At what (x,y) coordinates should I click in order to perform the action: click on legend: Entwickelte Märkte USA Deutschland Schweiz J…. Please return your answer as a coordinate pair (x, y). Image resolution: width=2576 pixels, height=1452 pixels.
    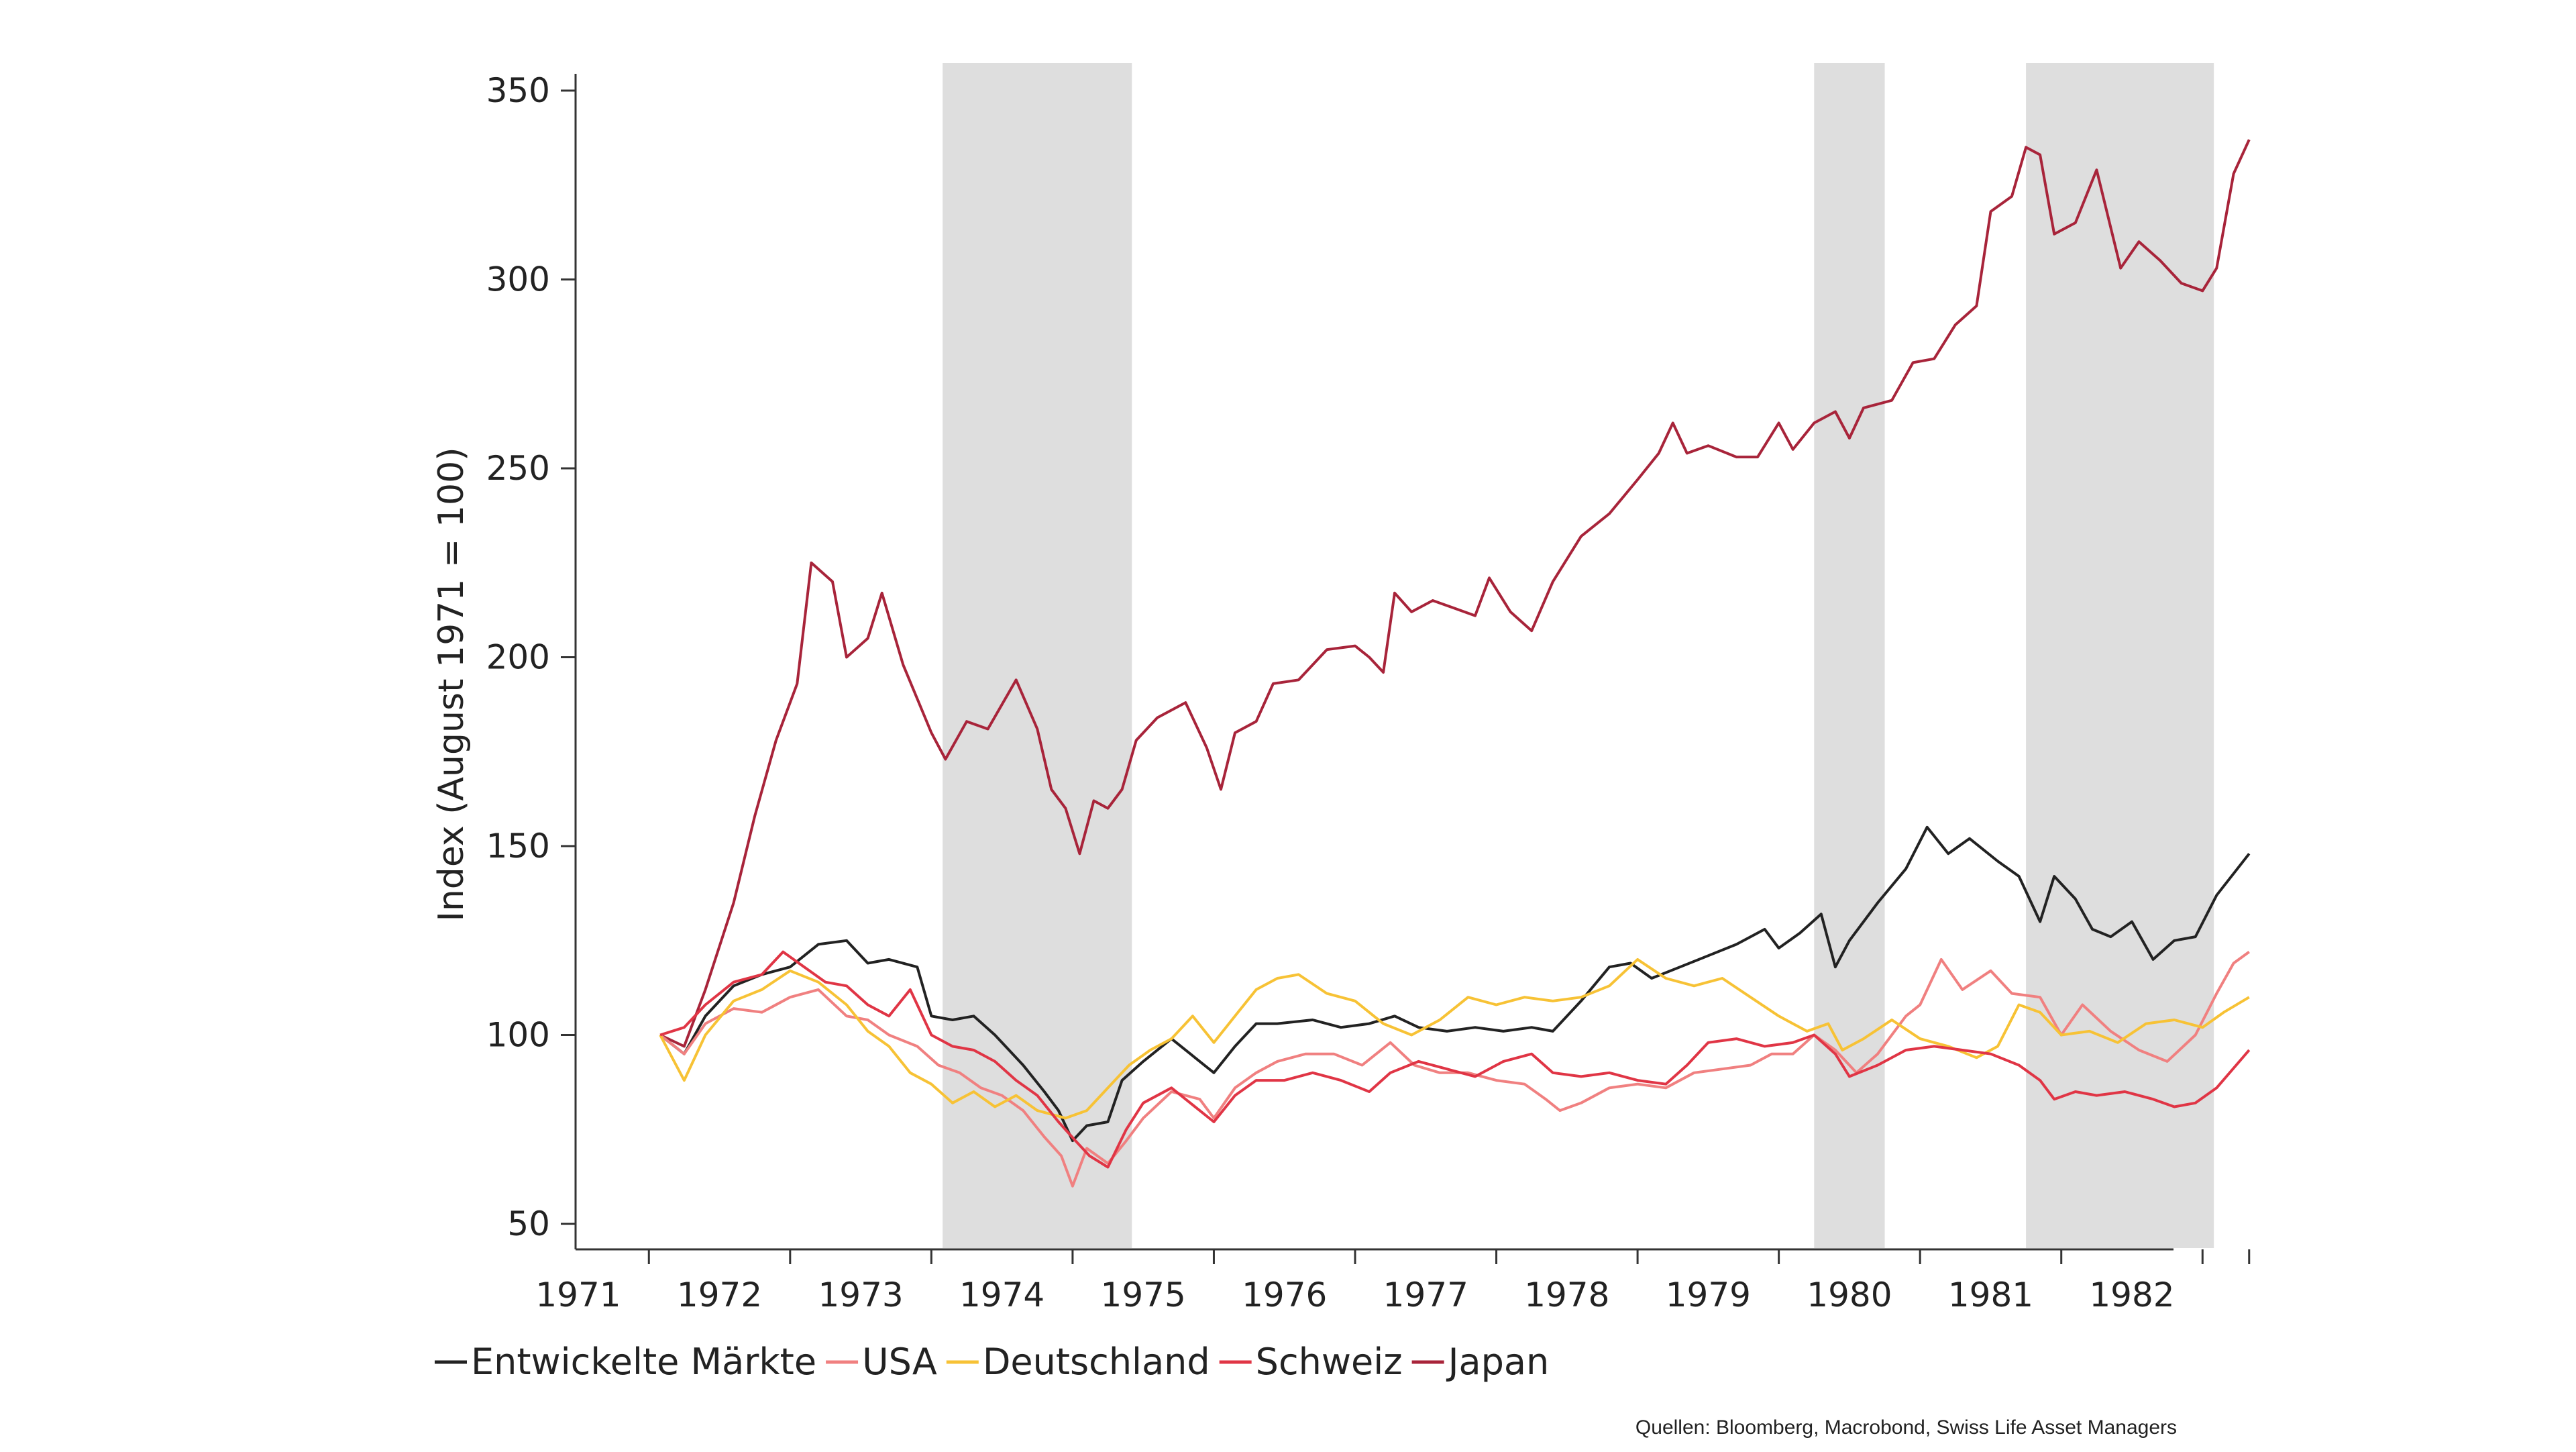
    Looking at the image, I should click on (992, 1362).